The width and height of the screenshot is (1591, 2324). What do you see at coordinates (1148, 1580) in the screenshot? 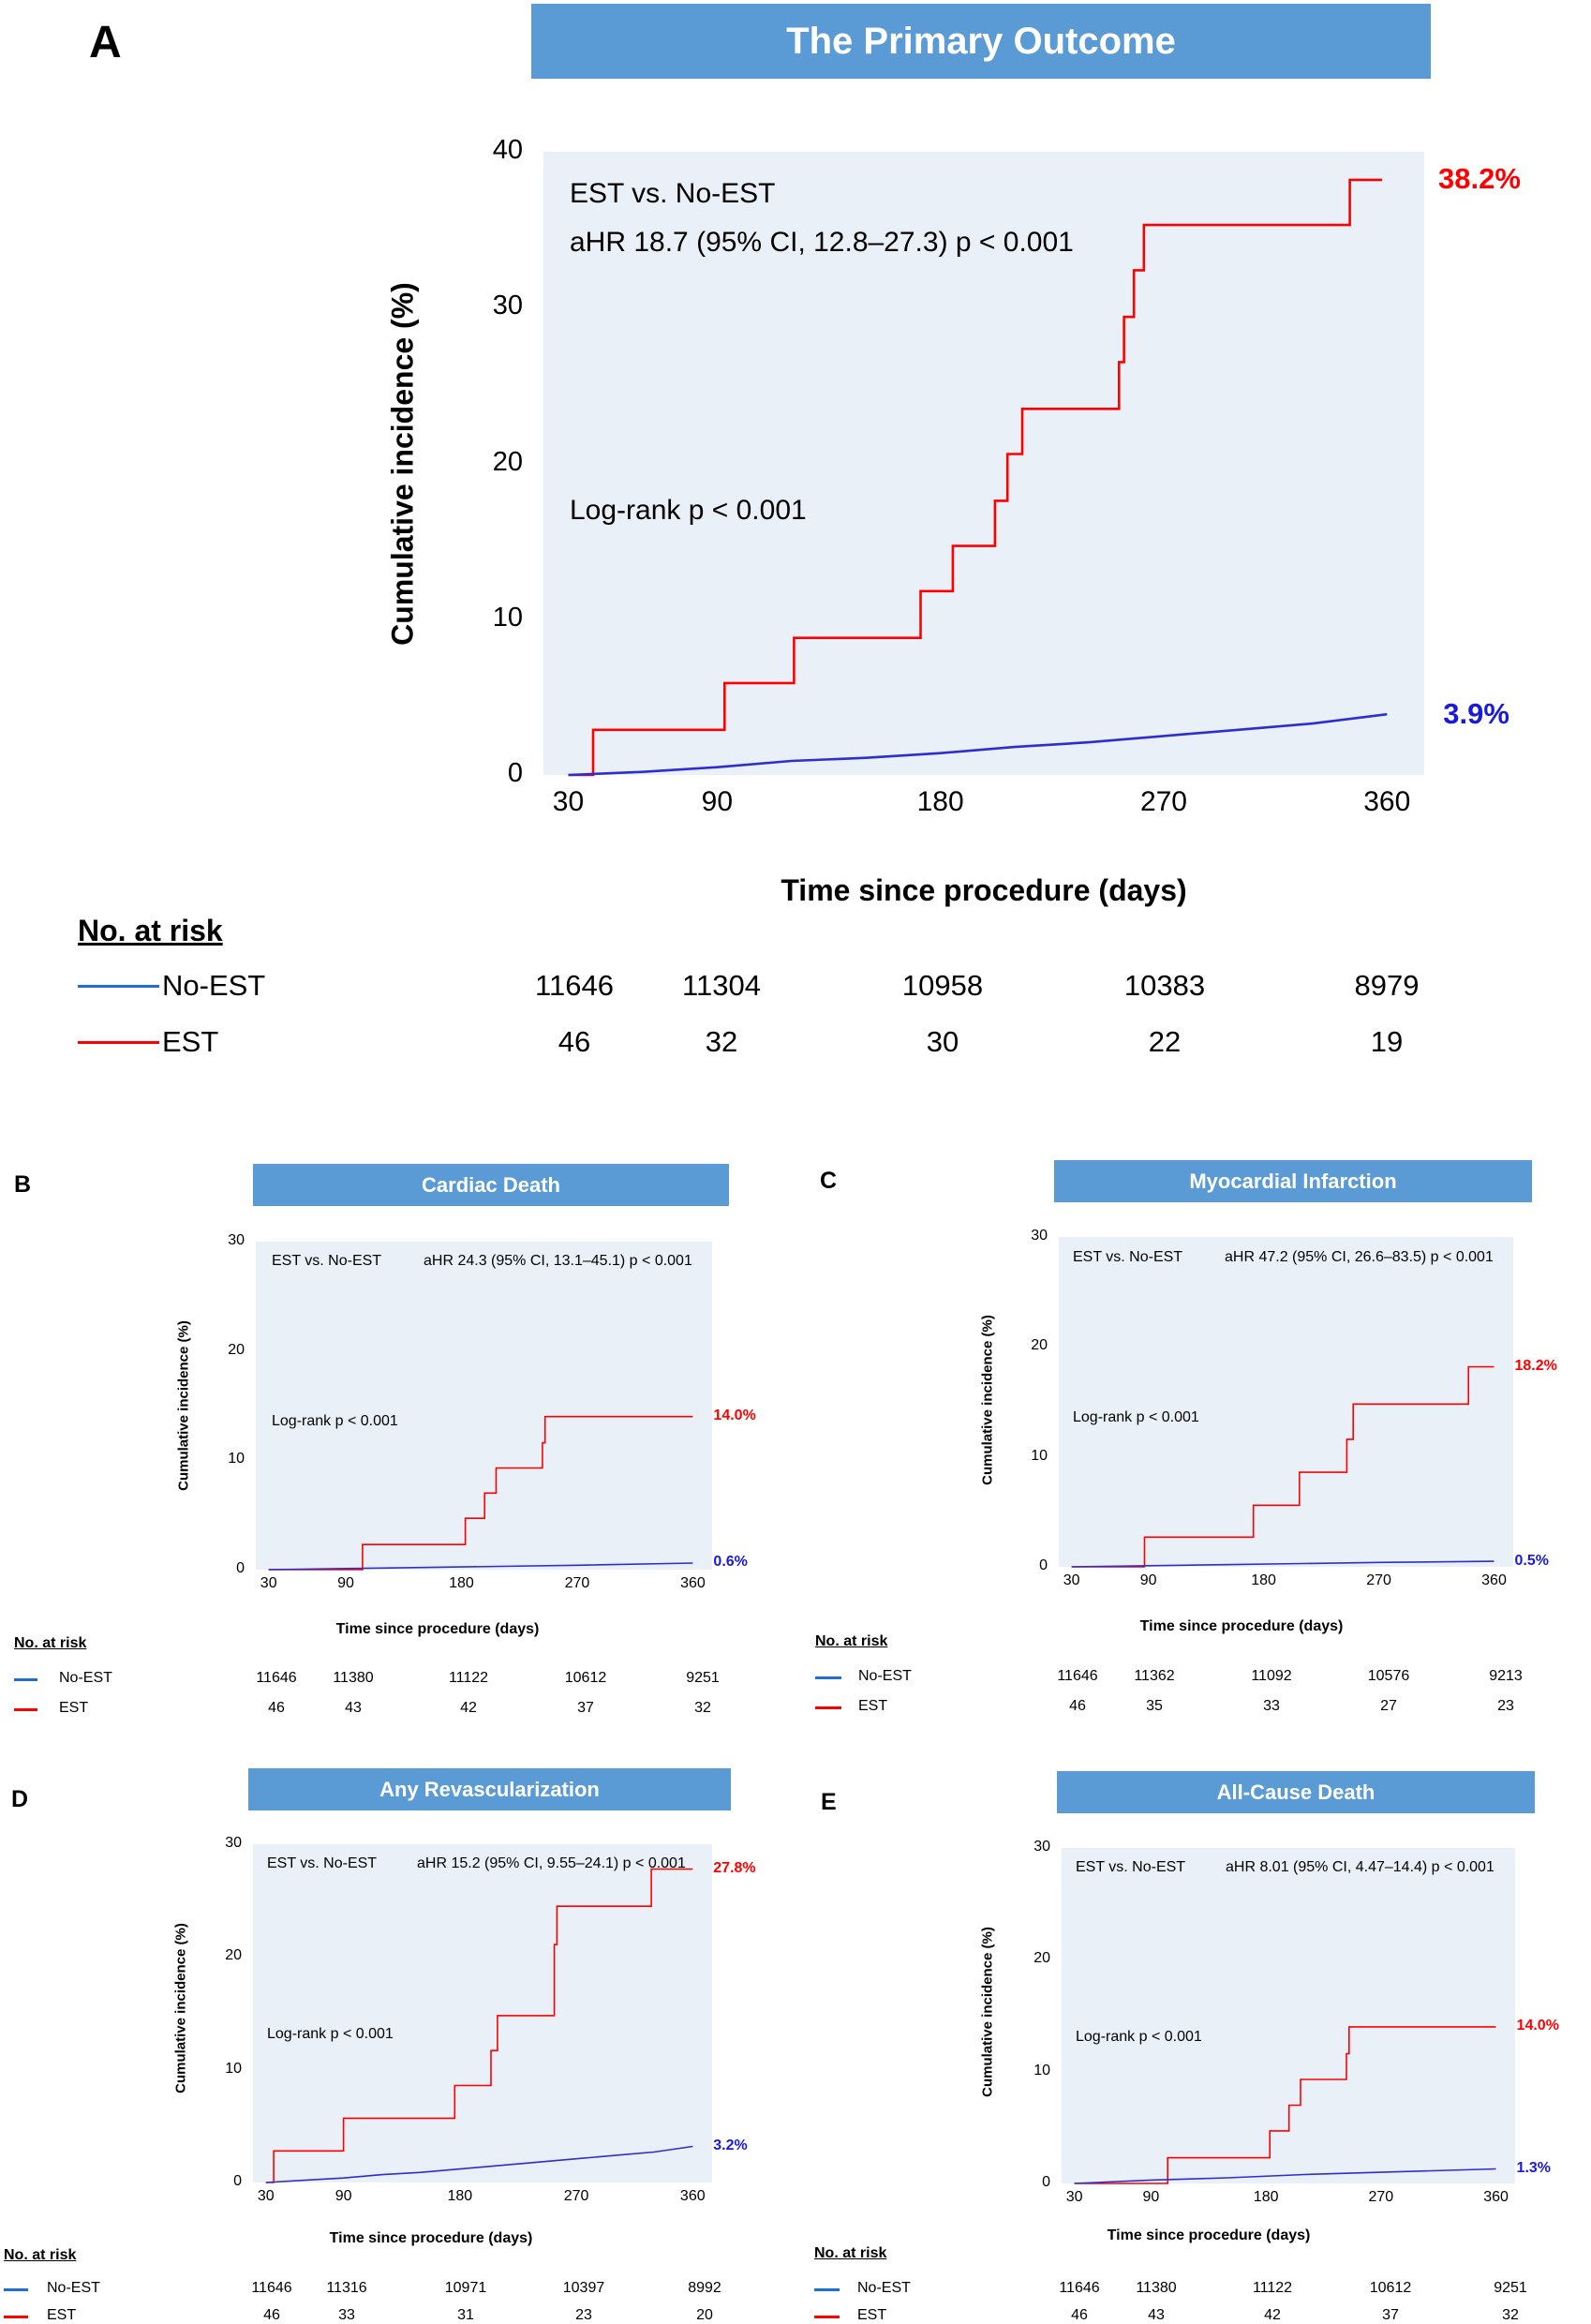
I see `panel-c-x-tick-label: 90` at bounding box center [1148, 1580].